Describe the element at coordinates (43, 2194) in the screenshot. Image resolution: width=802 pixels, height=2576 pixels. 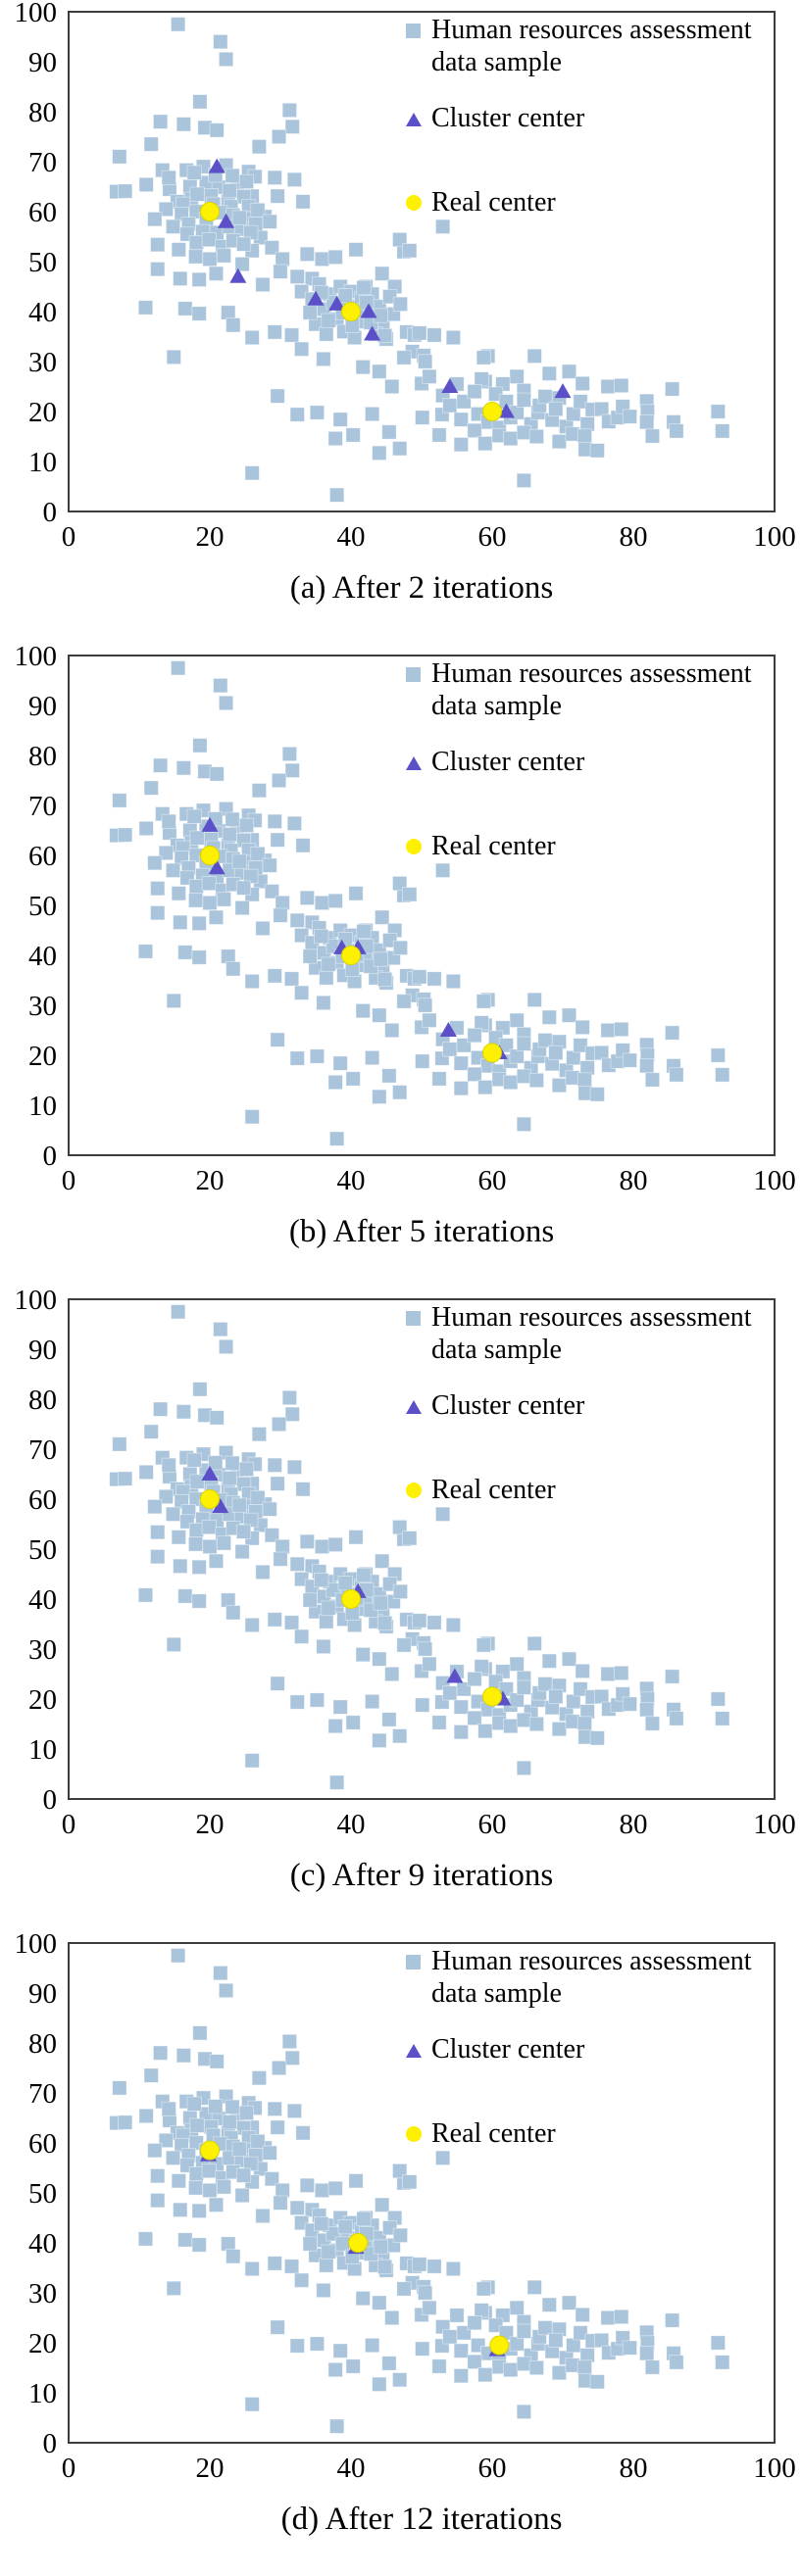
I see `y-tick-label: 50` at that location.